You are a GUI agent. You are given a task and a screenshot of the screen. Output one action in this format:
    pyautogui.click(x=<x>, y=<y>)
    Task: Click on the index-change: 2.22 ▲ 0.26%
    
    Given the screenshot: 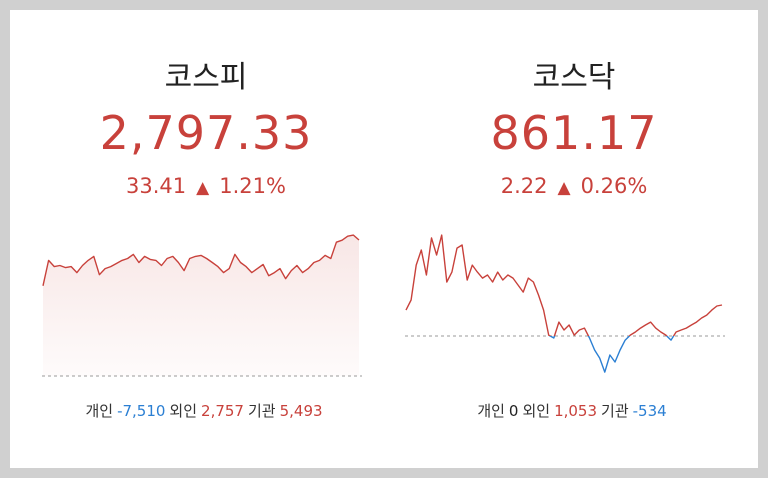 What is the action you would take?
    pyautogui.click(x=574, y=186)
    